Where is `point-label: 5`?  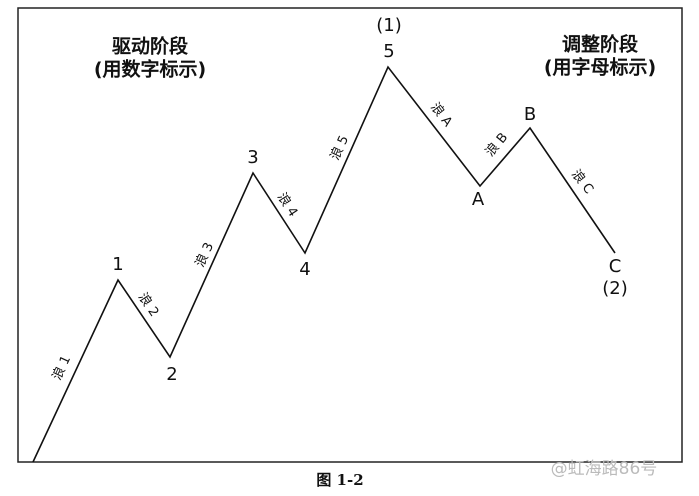 point-label: 5 is located at coordinates (388, 51).